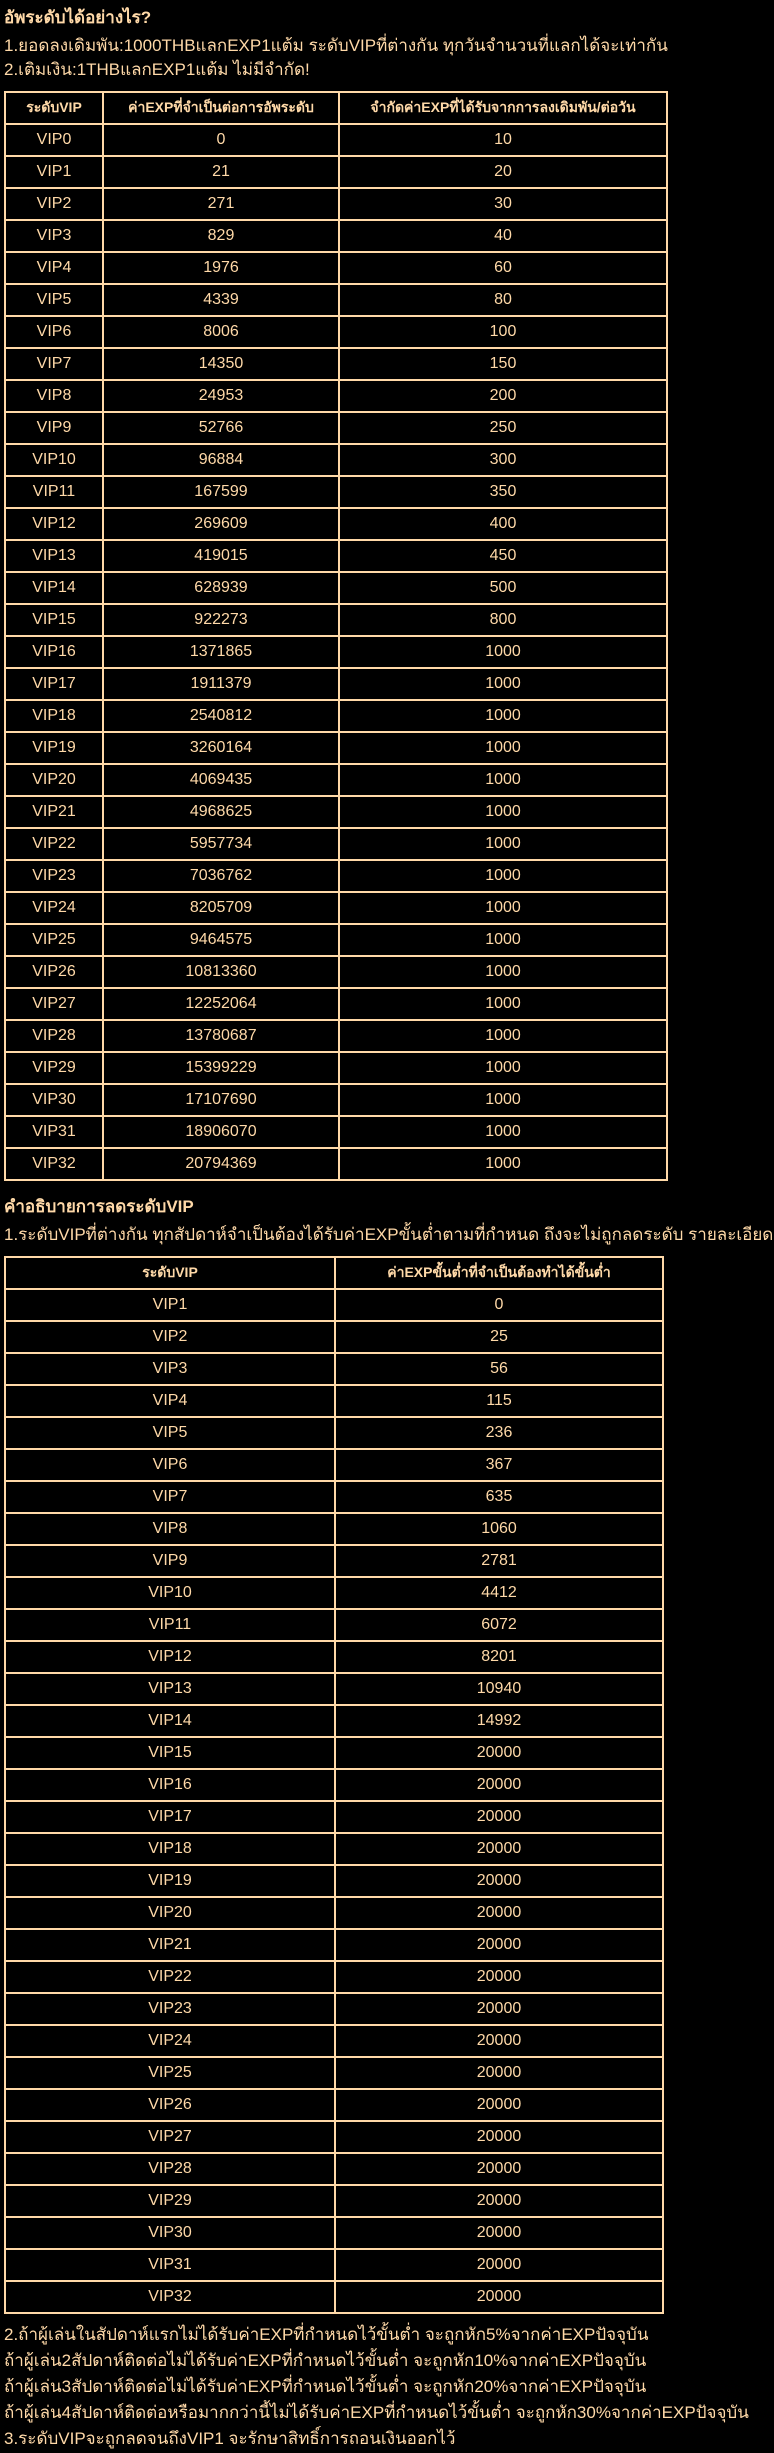 Image resolution: width=774 pixels, height=2453 pixels. What do you see at coordinates (54, 524) in the screenshot?
I see `vip-level-cell: VIP12` at bounding box center [54, 524].